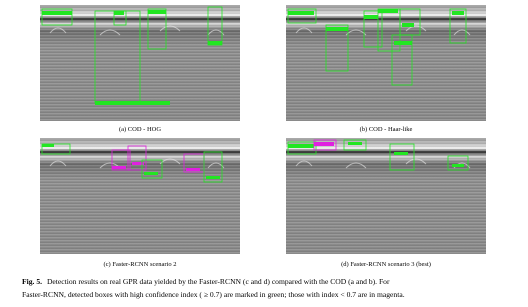  Describe the element at coordinates (140, 196) in the screenshot. I see `panel-c` at that location.